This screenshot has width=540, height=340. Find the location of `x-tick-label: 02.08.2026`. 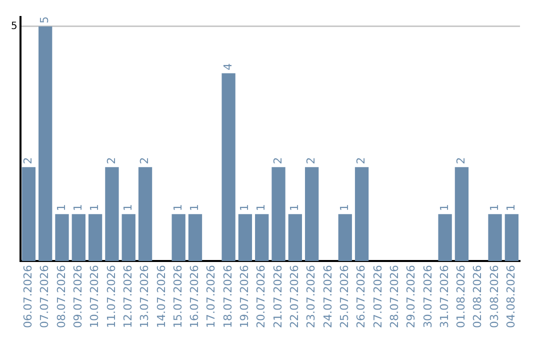

x-tick-label: 02.08.2026 is located at coordinates (477, 296).